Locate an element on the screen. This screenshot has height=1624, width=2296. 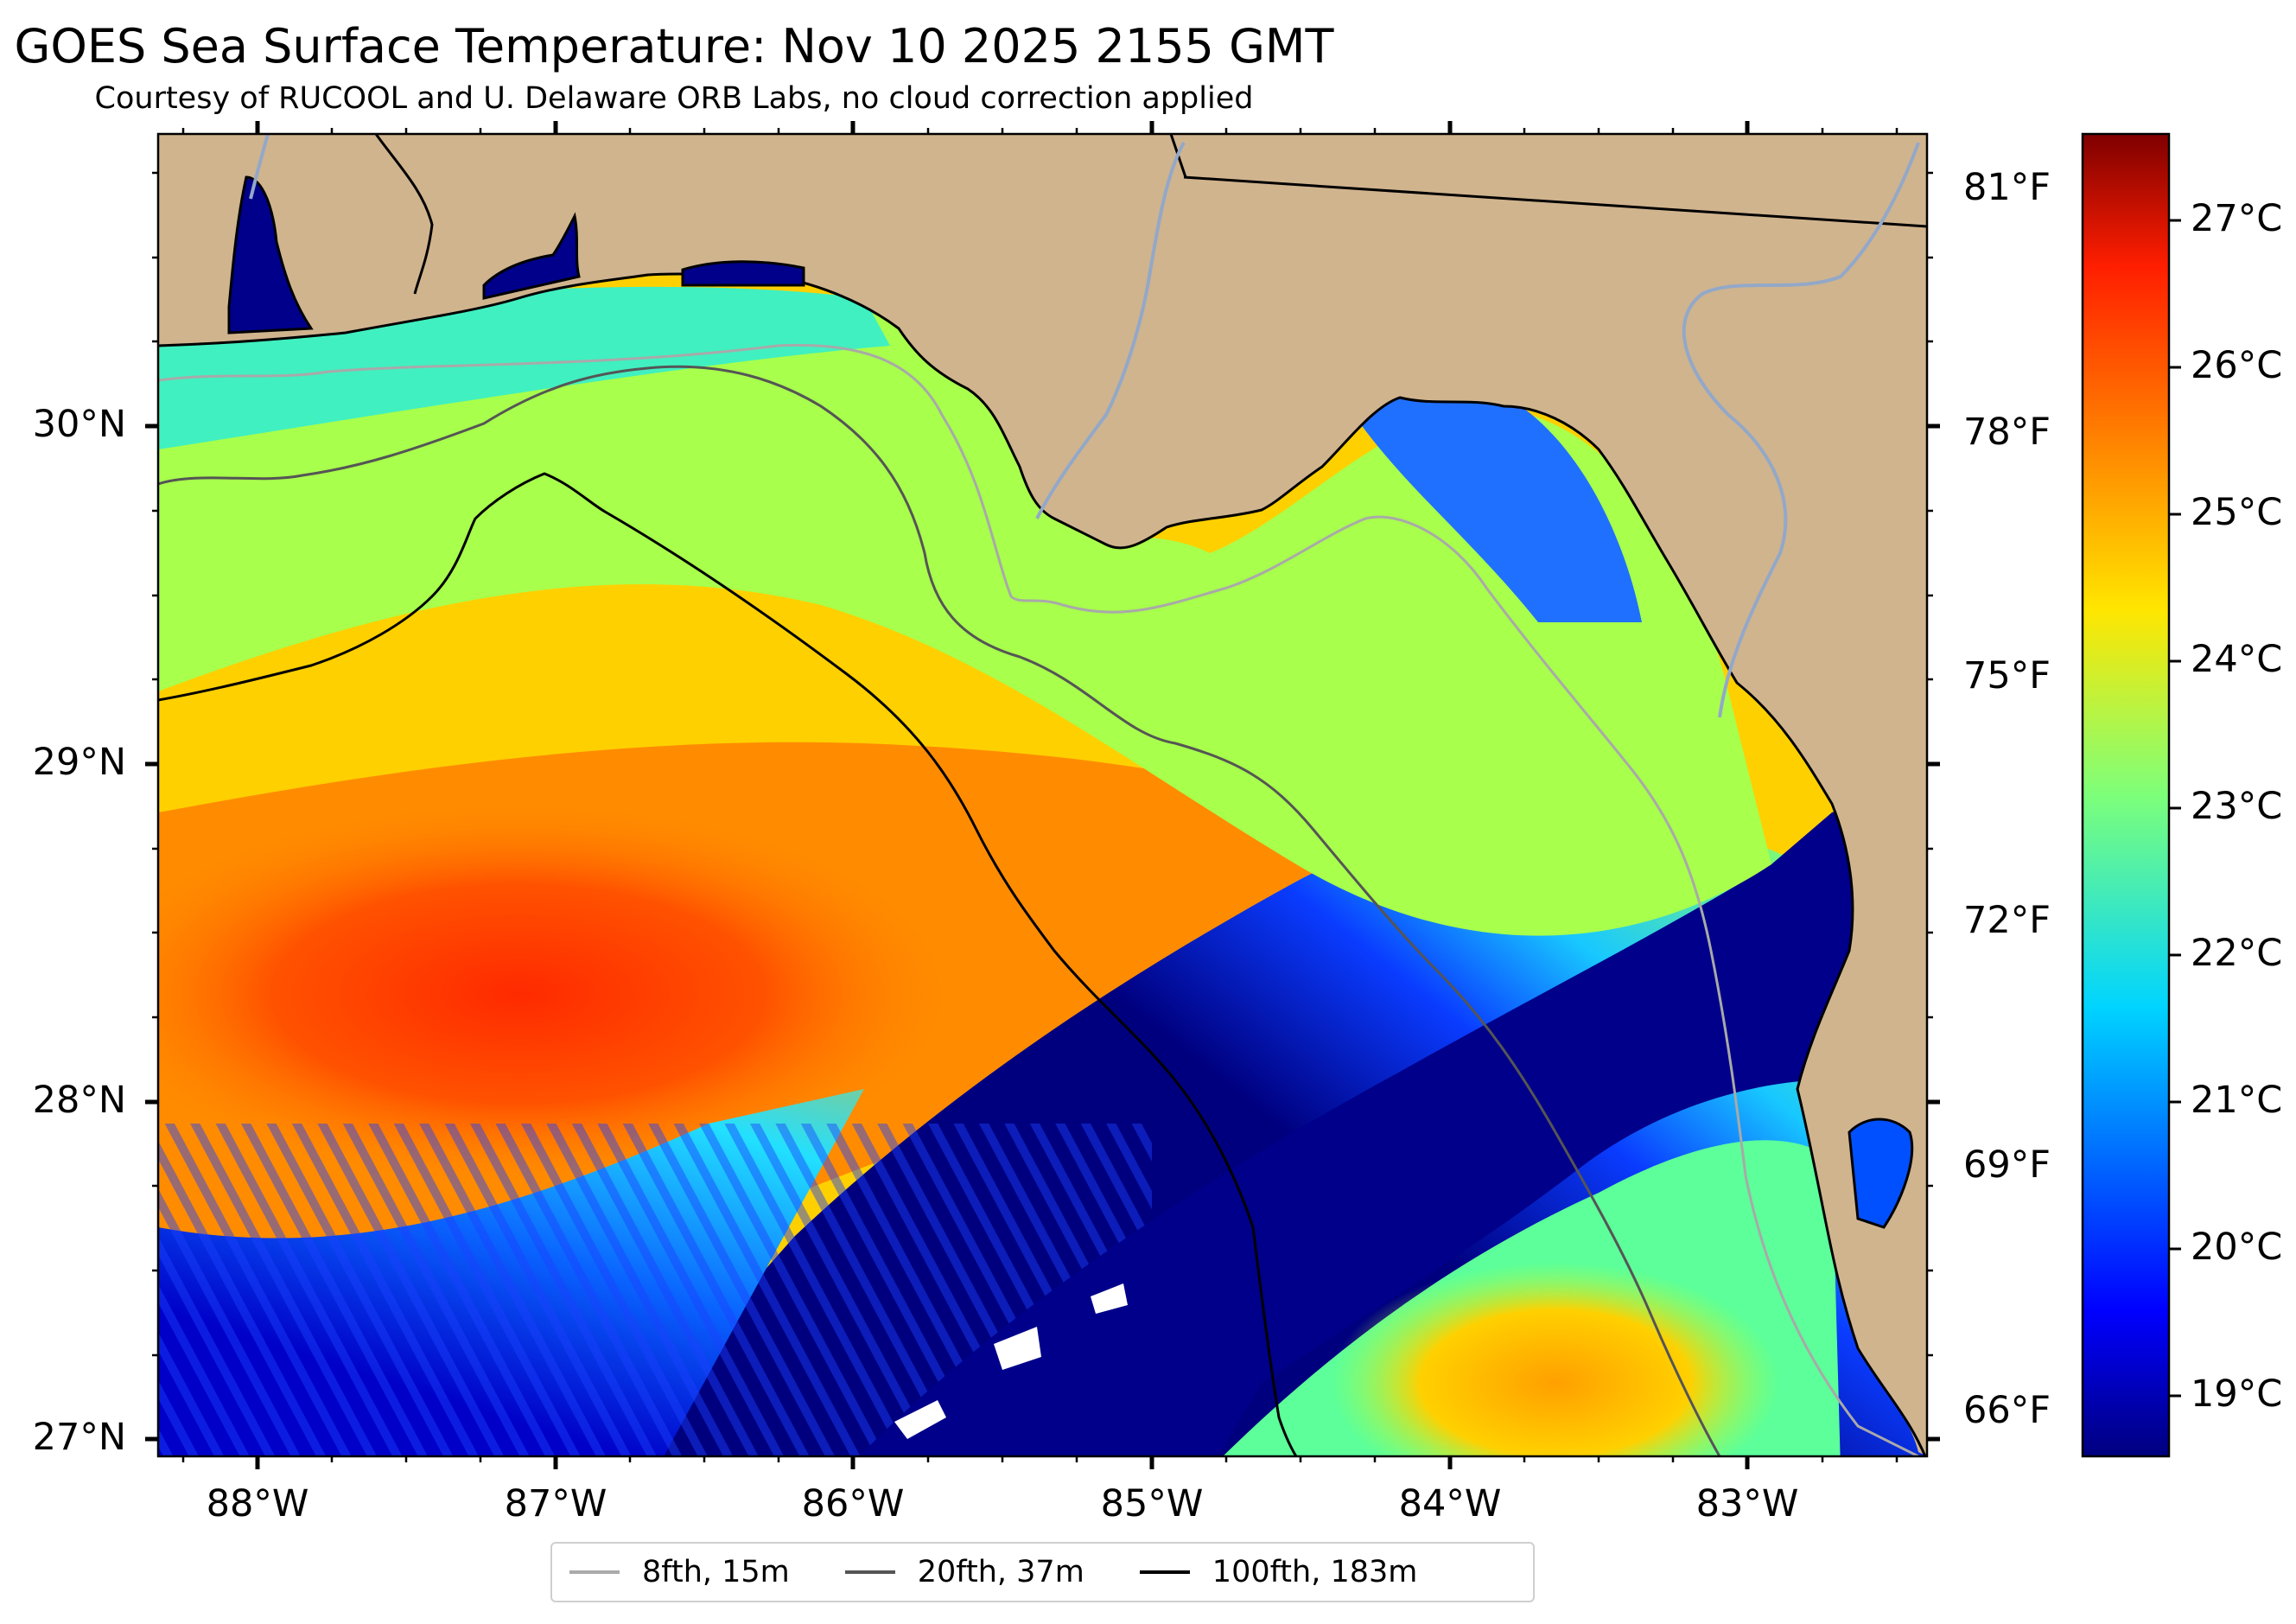
legend-label-100fth: 100fth, 183m is located at coordinates (1315, 1572).